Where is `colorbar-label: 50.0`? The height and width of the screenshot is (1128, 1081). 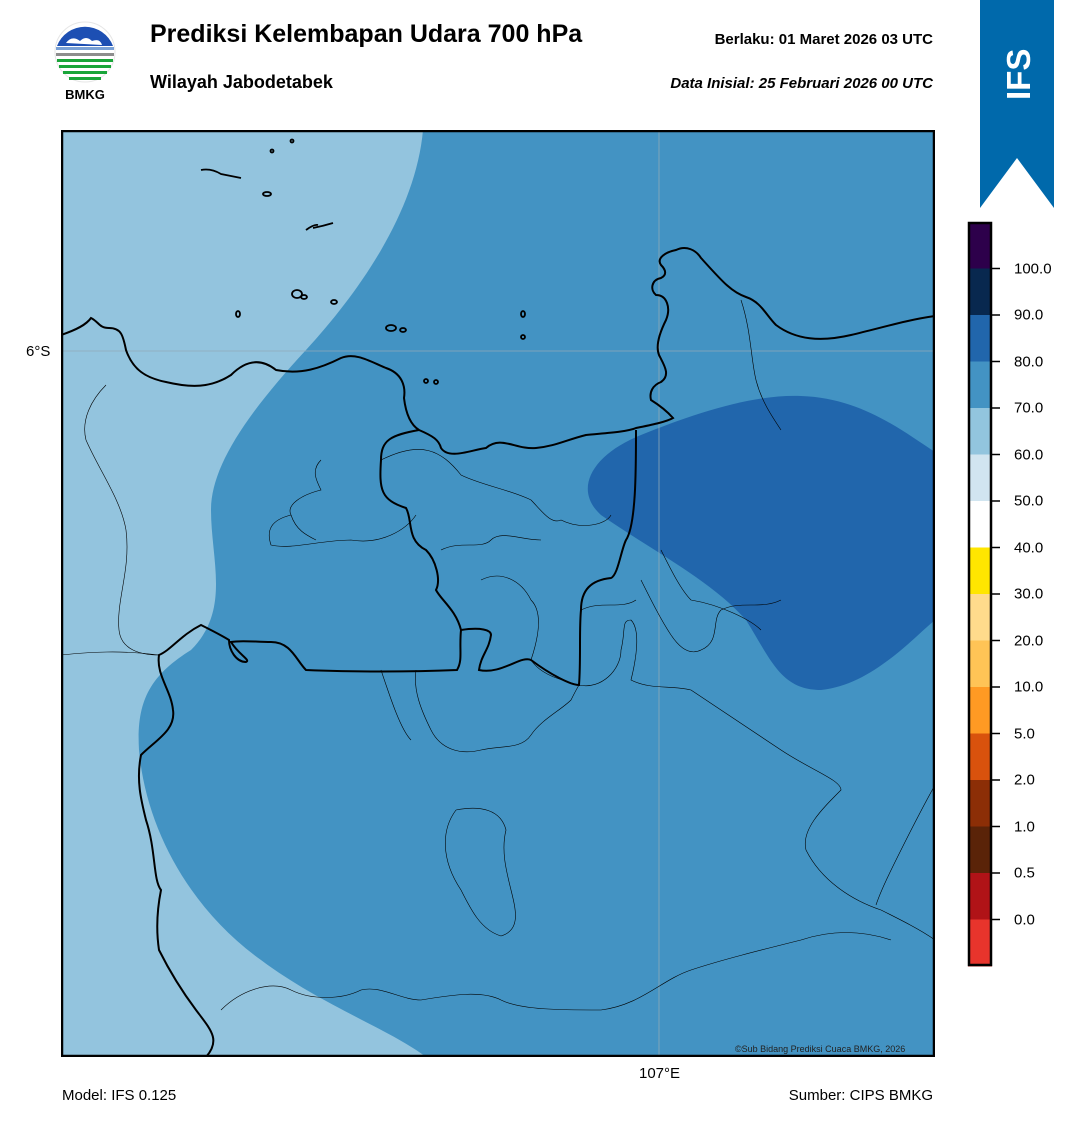 colorbar-label: 50.0 is located at coordinates (1029, 501).